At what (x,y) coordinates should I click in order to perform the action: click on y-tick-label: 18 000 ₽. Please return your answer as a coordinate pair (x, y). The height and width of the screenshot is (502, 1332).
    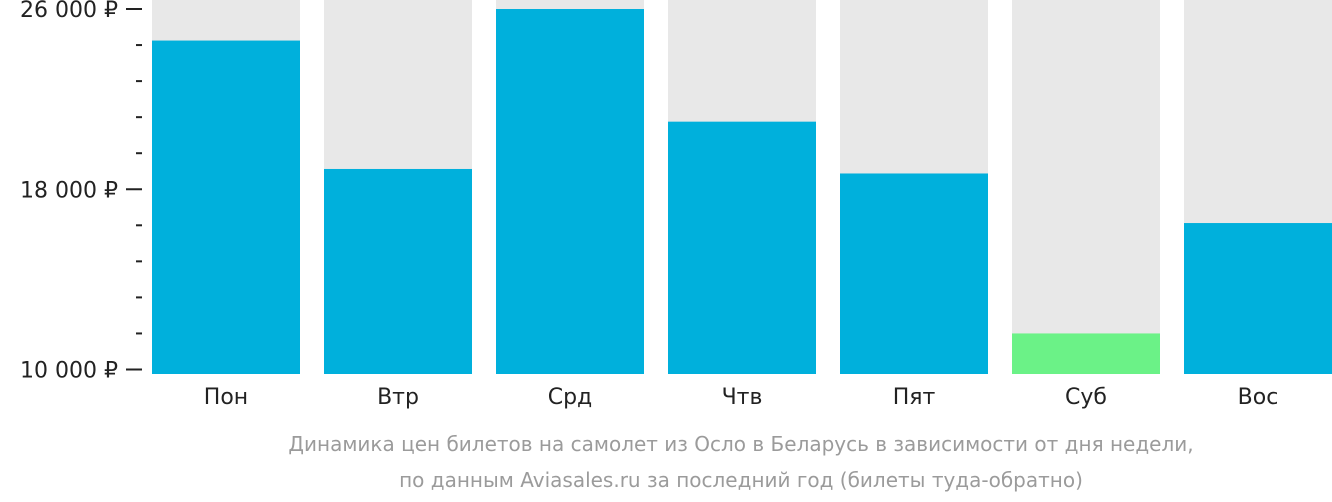
    Looking at the image, I should click on (69, 190).